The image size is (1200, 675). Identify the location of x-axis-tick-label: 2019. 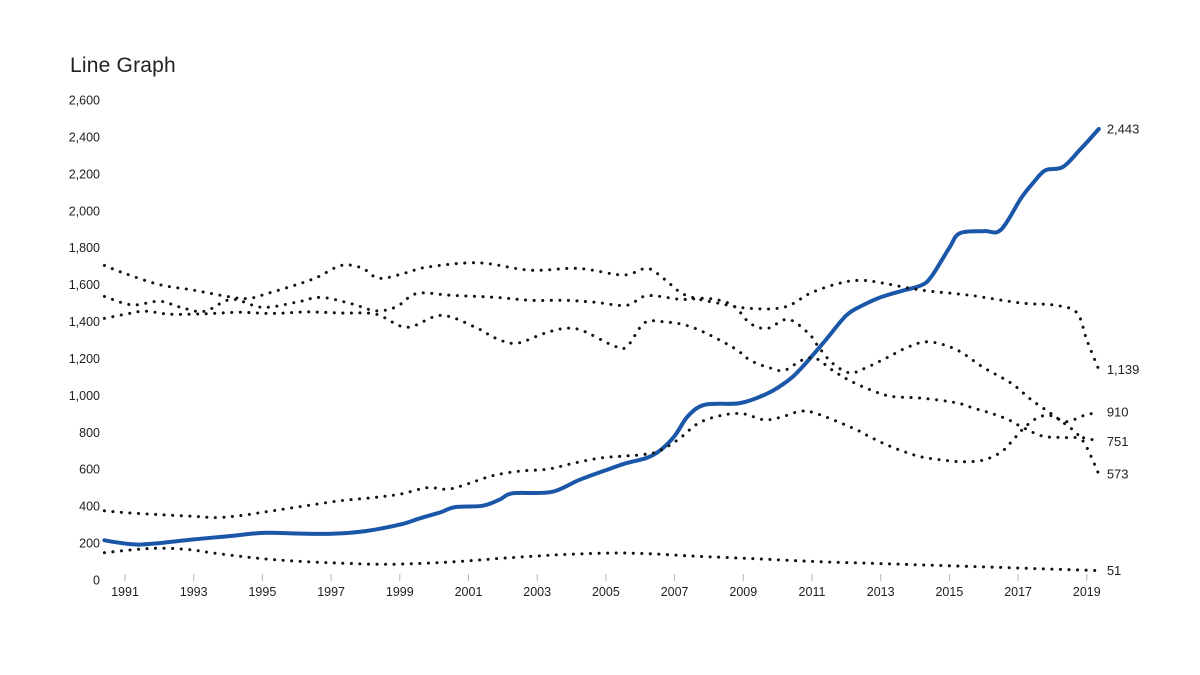
(1087, 592).